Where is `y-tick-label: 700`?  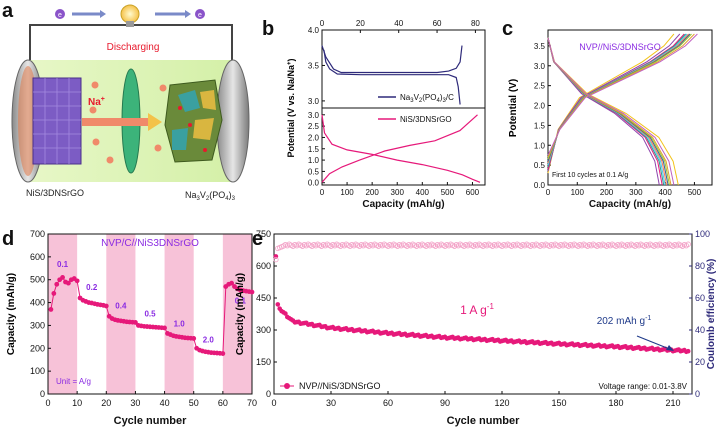 y-tick-label: 700 is located at coordinates (37, 234).